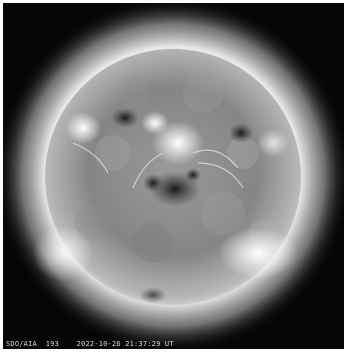 This screenshot has height=352, width=347. Describe the element at coordinates (90, 344) in the screenshot. I see `image-caption: SDO/AIA 193 2022-10-26 21:37:29 UT` at that location.